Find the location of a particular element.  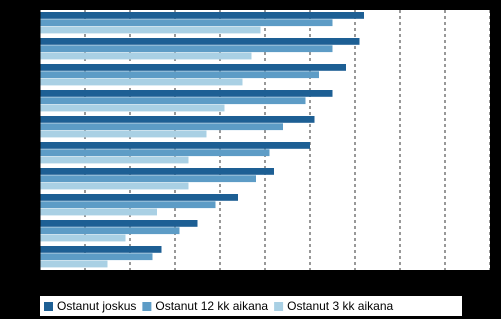

x-tick-label: 50 is located at coordinates (265, 281).